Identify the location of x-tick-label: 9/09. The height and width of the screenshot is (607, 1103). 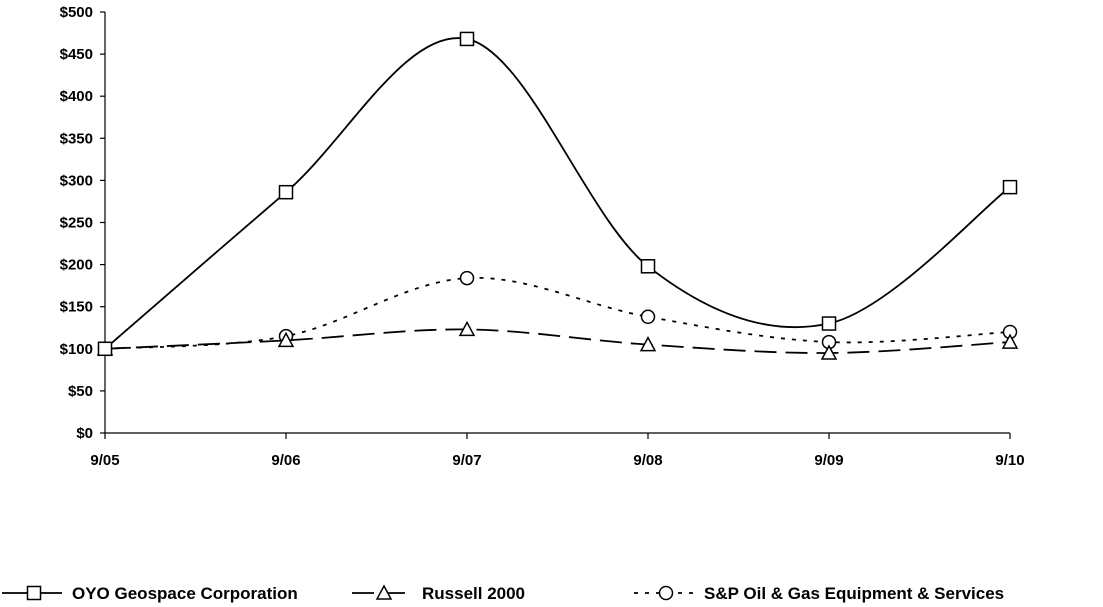
(828, 460).